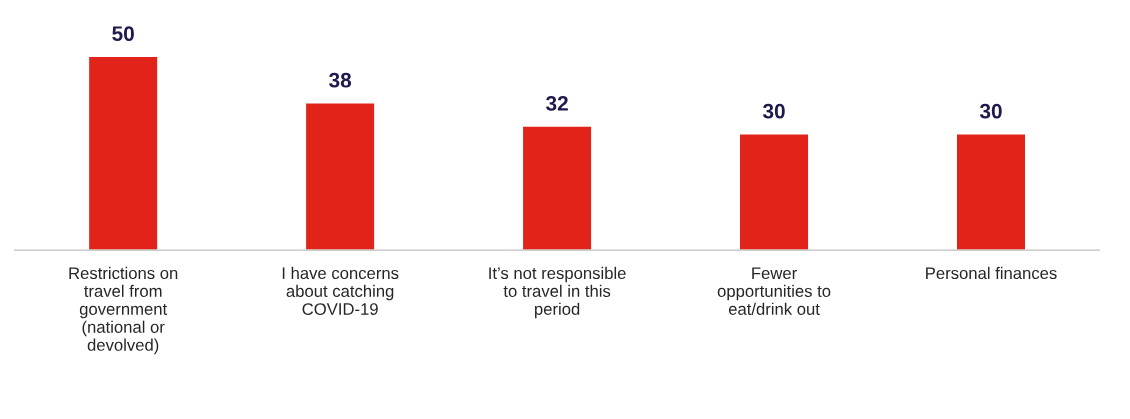 This screenshot has width=1130, height=419. What do you see at coordinates (123, 33) in the screenshot?
I see `data-label: 50` at bounding box center [123, 33].